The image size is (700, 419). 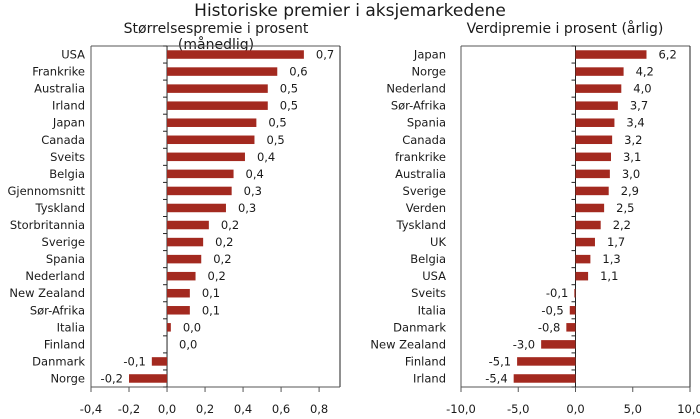 What do you see at coordinates (633, 409) in the screenshot?
I see `x-tick-label: 5,0` at bounding box center [633, 409].